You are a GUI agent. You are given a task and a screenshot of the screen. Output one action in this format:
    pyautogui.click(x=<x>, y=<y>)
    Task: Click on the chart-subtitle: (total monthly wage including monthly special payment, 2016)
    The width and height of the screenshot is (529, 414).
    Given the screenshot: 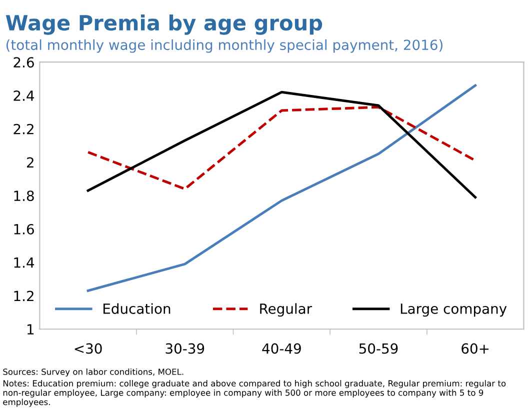 What is the action you would take?
    pyautogui.click(x=224, y=46)
    